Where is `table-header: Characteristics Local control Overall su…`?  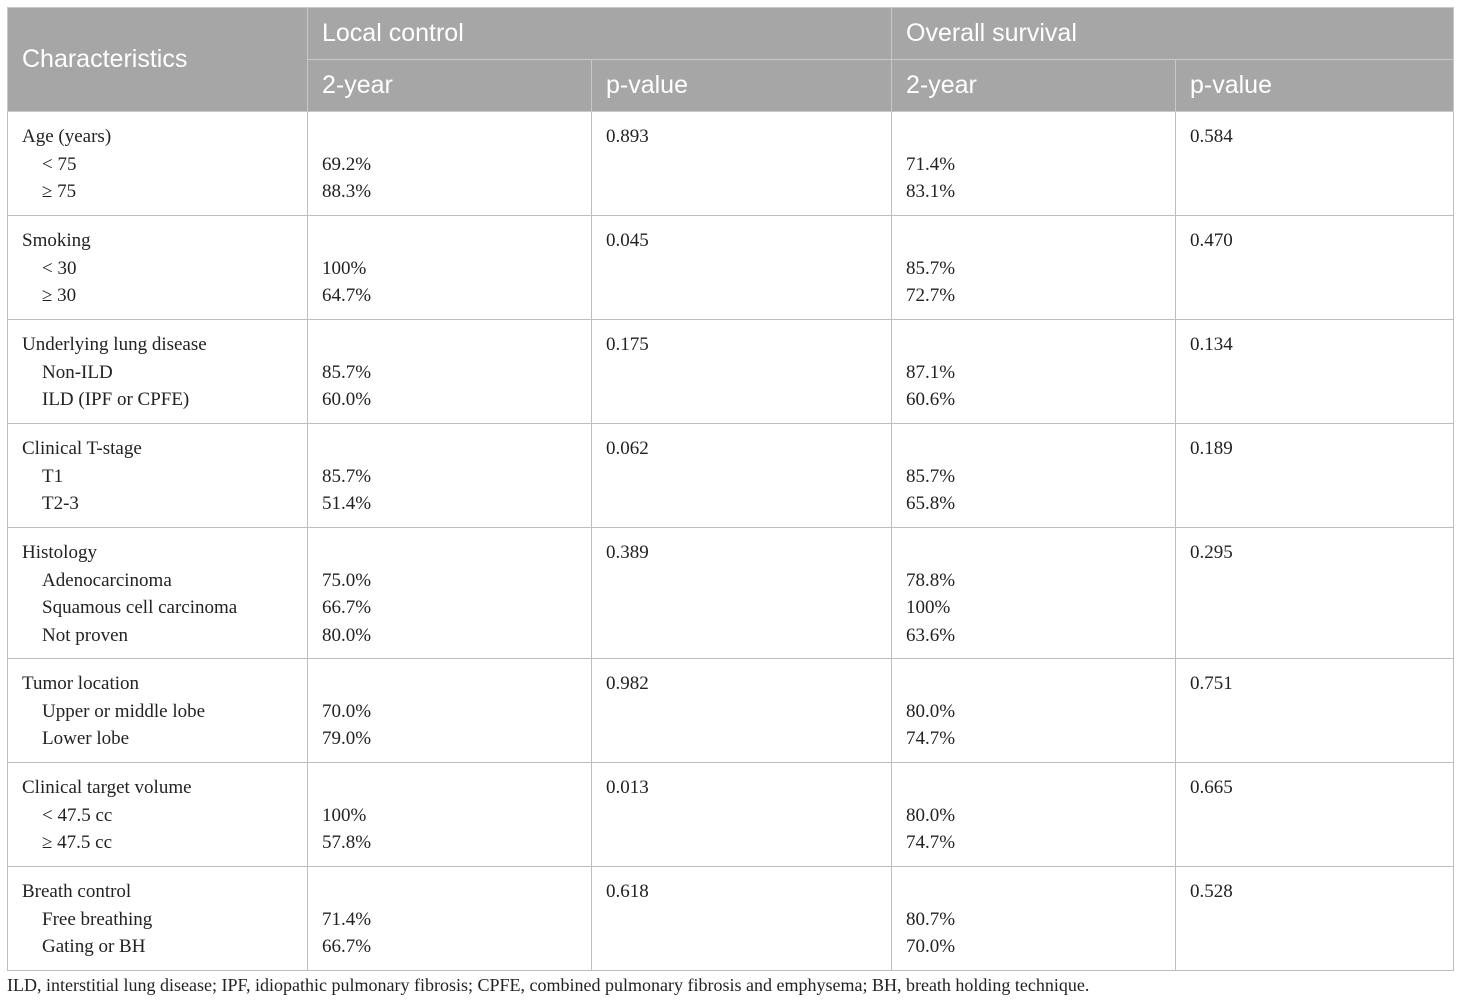
table-header: Characteristics Local control Overall su… is located at coordinates (730, 59).